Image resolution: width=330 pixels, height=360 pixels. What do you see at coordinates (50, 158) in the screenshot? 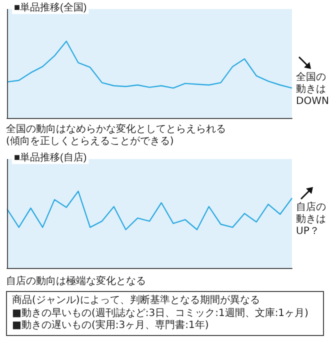
I see `chart-title: ■単品推移(自店)` at bounding box center [50, 158].